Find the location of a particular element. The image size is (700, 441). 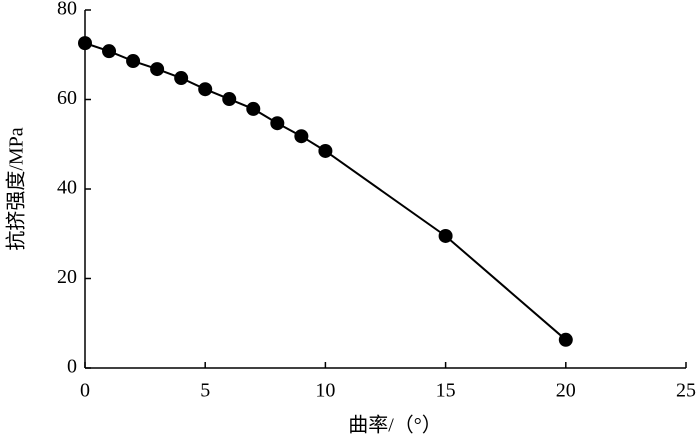

x-tick-label: 20 is located at coordinates (566, 391).